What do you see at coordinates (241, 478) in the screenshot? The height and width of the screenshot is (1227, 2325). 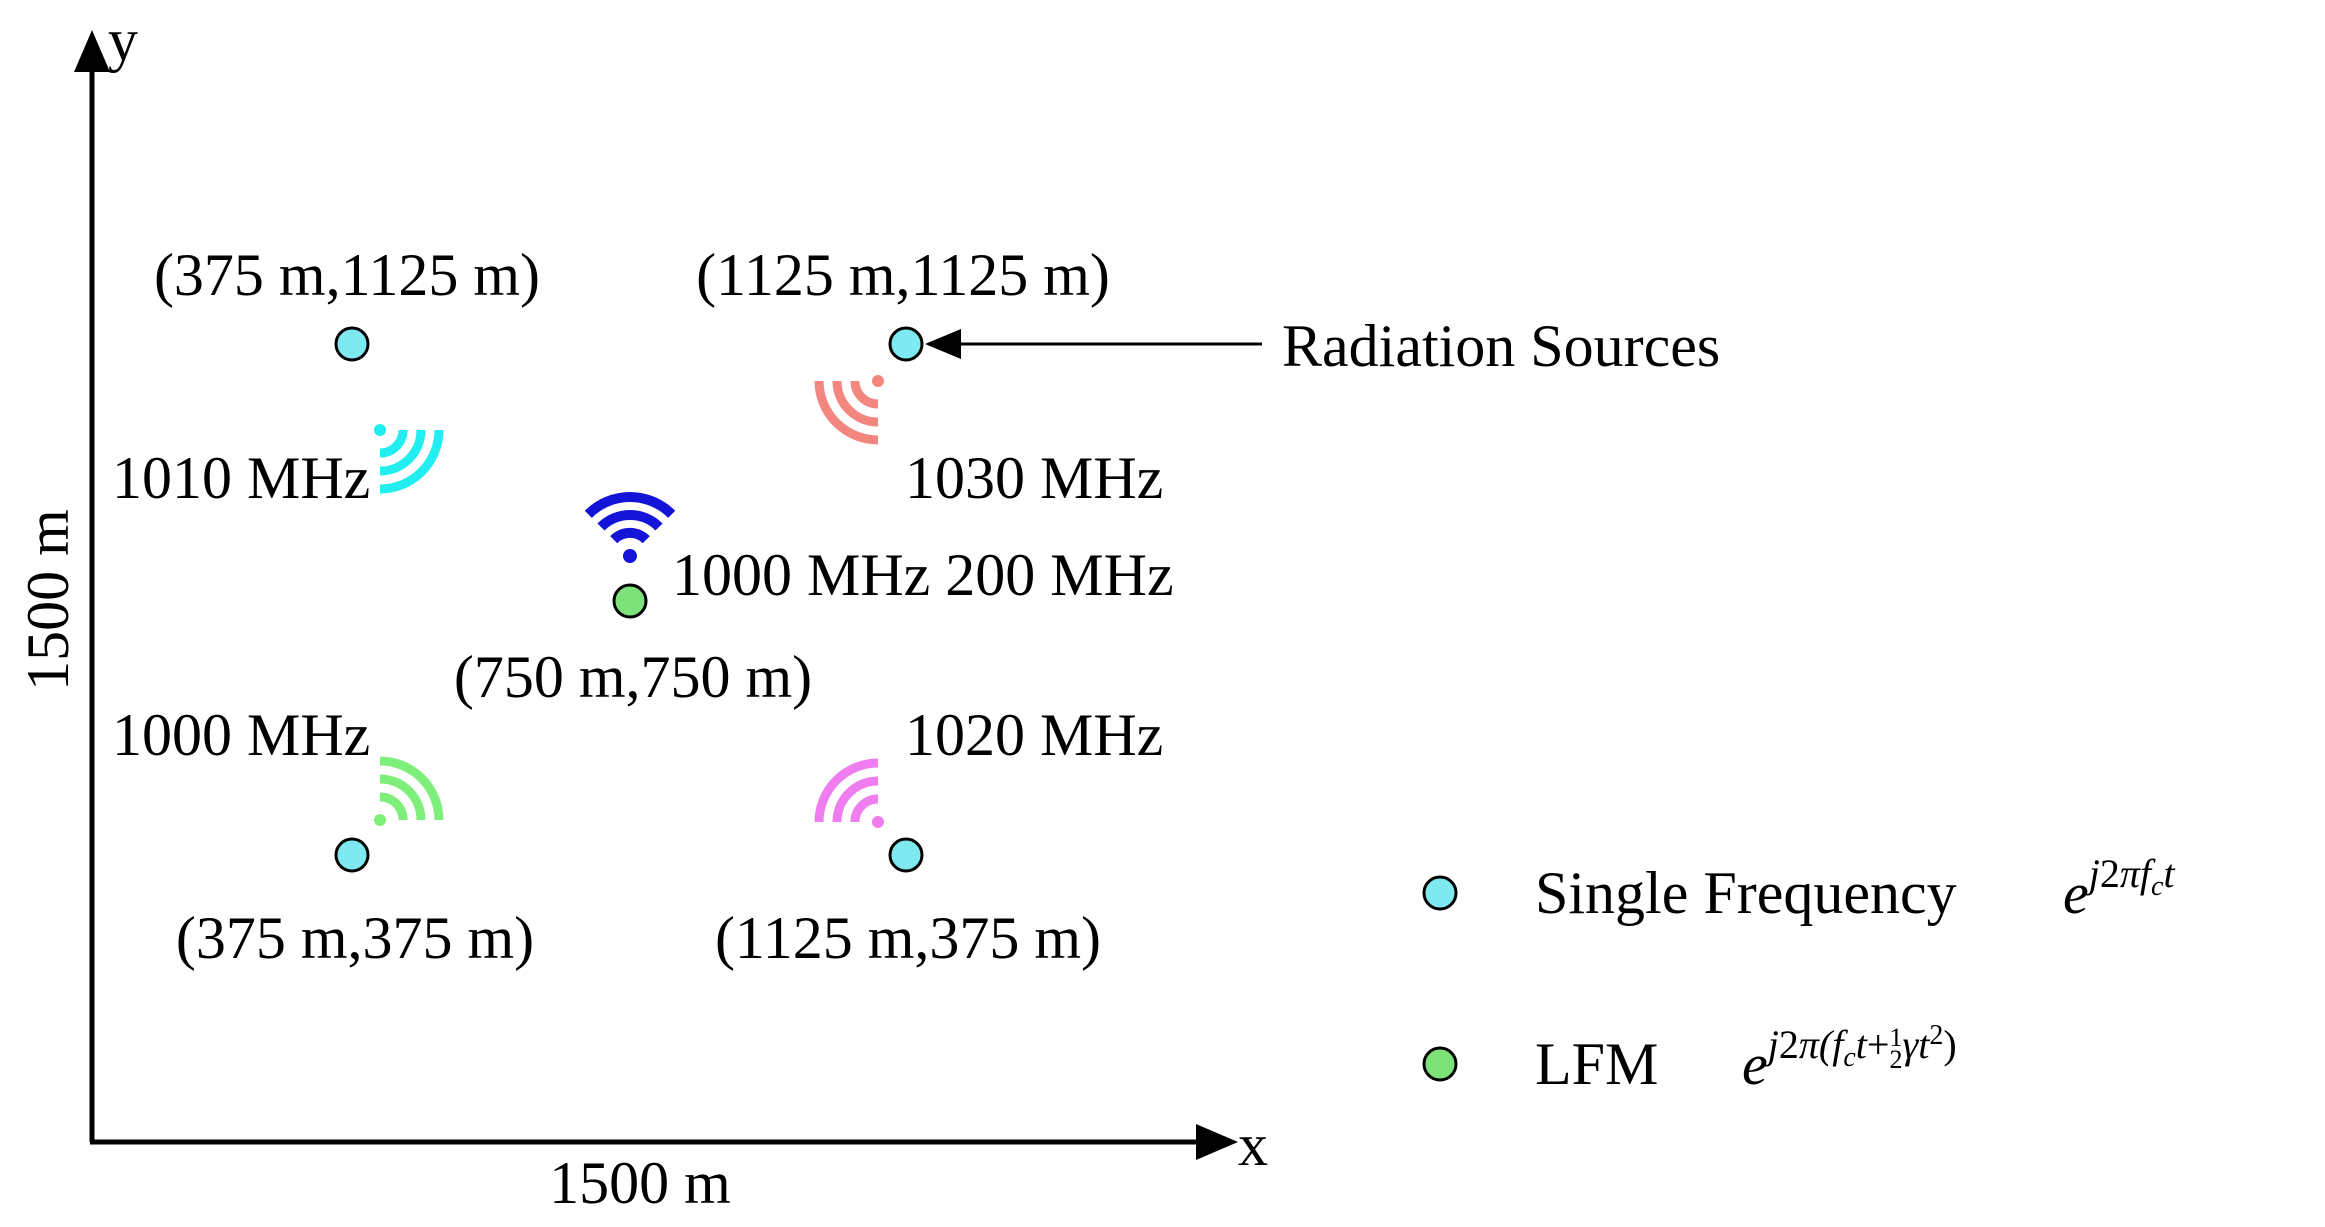 I see `source-frequency-label: 1010 MHz` at bounding box center [241, 478].